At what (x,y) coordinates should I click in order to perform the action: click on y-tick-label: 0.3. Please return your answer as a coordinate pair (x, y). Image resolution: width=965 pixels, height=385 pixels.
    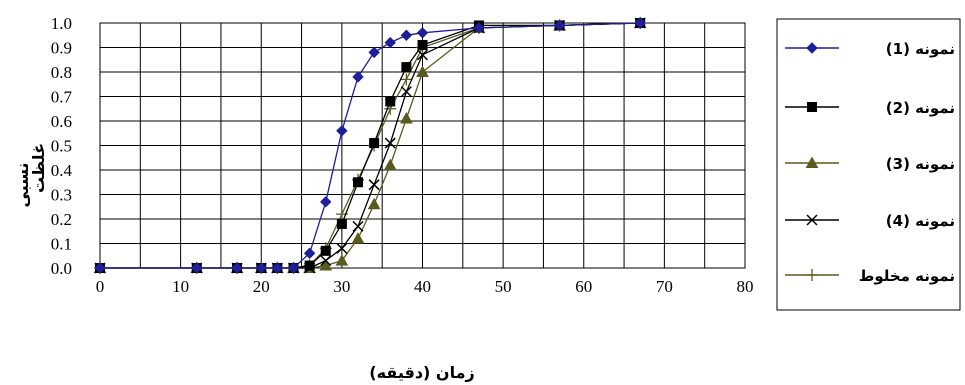
    Looking at the image, I should click on (61, 195).